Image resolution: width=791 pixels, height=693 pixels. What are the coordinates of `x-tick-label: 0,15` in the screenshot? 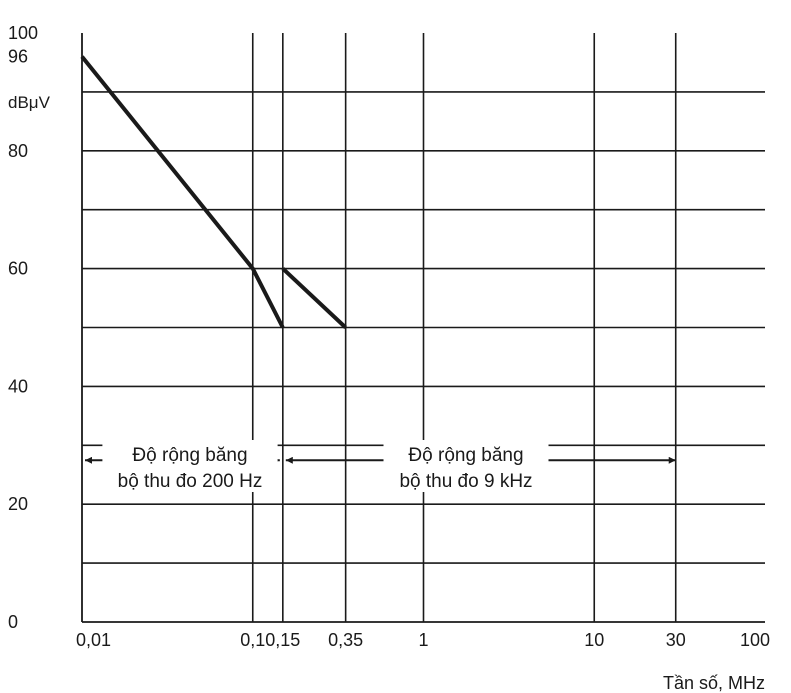 It's located at (282, 640).